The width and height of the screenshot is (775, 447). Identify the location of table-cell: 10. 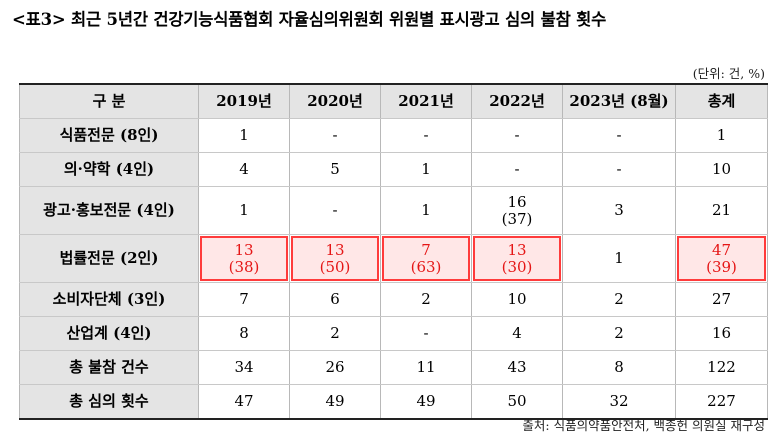
(721, 169).